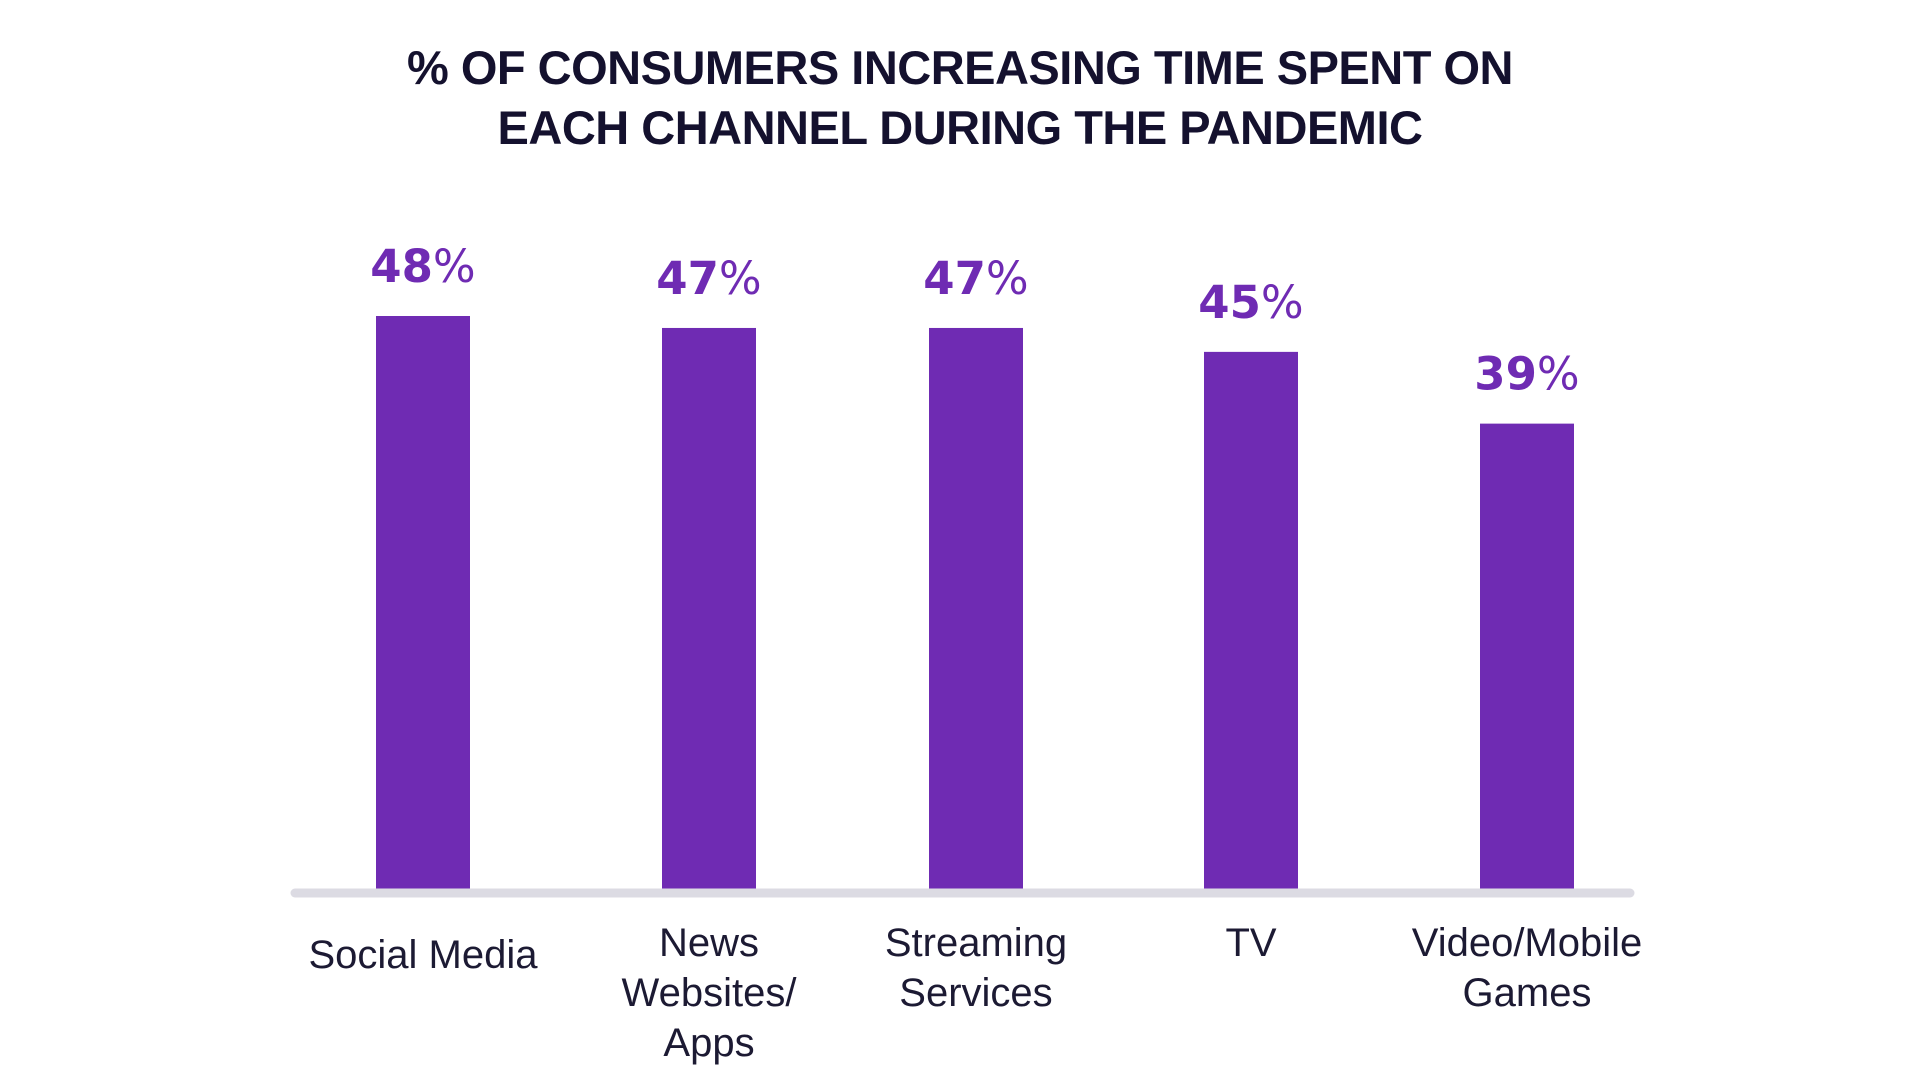 The width and height of the screenshot is (1920, 1080). What do you see at coordinates (401, 266) in the screenshot?
I see `value-number: 48` at bounding box center [401, 266].